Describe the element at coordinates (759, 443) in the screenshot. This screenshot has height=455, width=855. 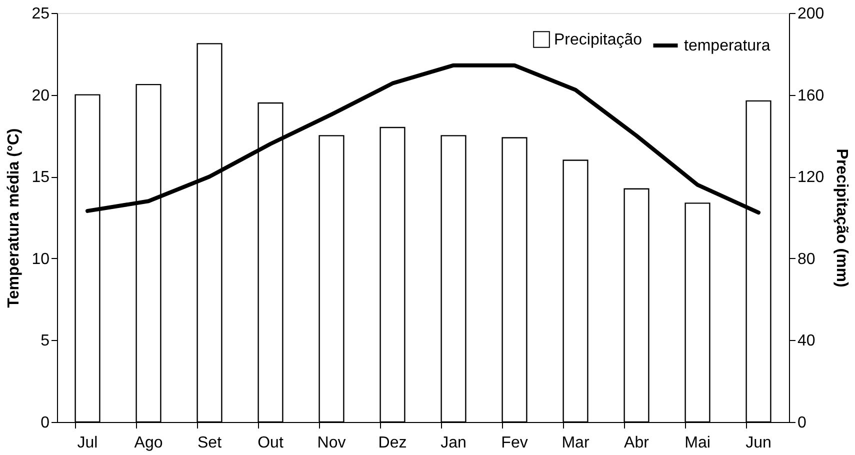
I see `x-tick-label: Jun` at that location.